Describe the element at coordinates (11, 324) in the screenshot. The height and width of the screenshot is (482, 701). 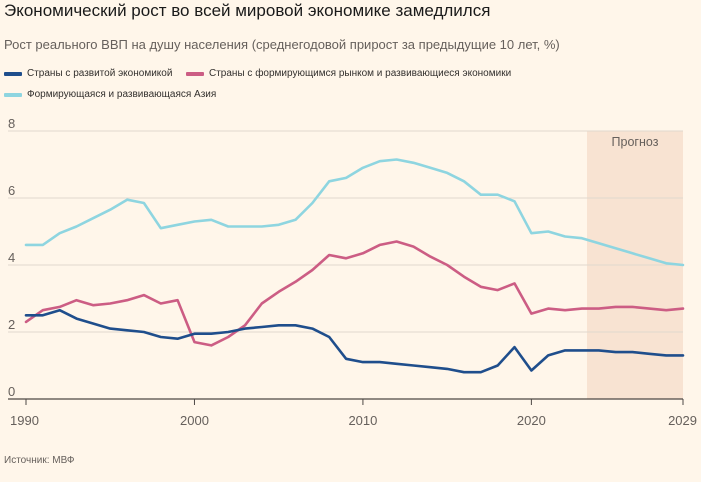
I see `y-tick-label-2: 2` at that location.